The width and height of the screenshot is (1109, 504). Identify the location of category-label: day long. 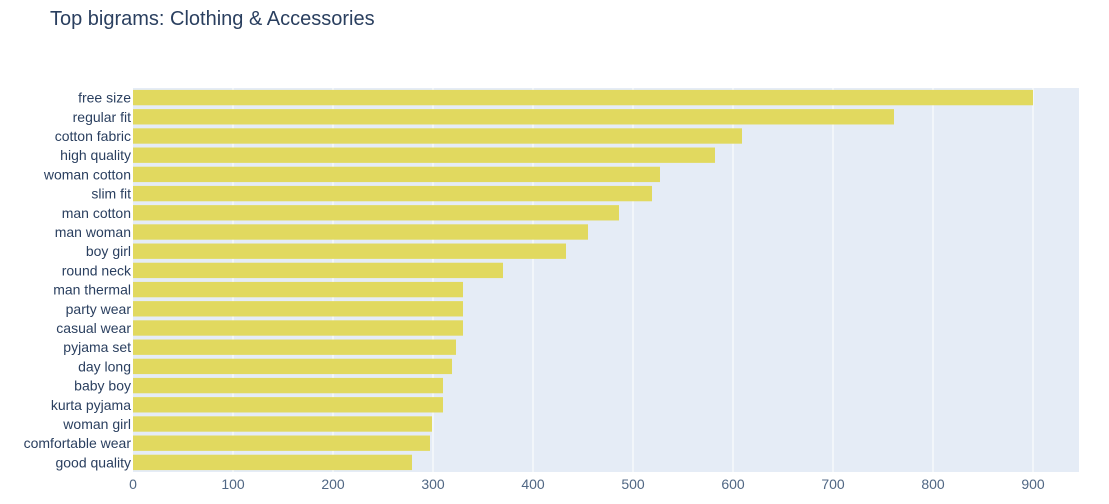
(104, 366).